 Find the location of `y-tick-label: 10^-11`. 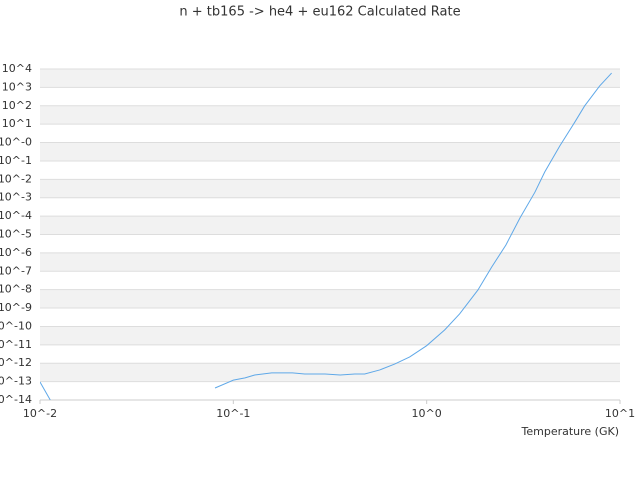

y-tick-label: 10^-11 is located at coordinates (16, 344).